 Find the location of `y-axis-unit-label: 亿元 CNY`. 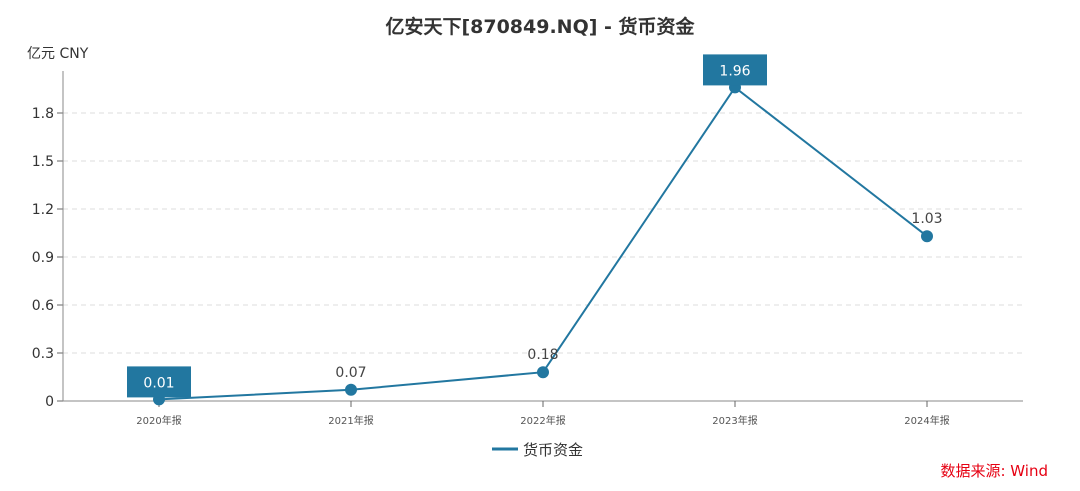

y-axis-unit-label: 亿元 CNY is located at coordinates (58, 54).